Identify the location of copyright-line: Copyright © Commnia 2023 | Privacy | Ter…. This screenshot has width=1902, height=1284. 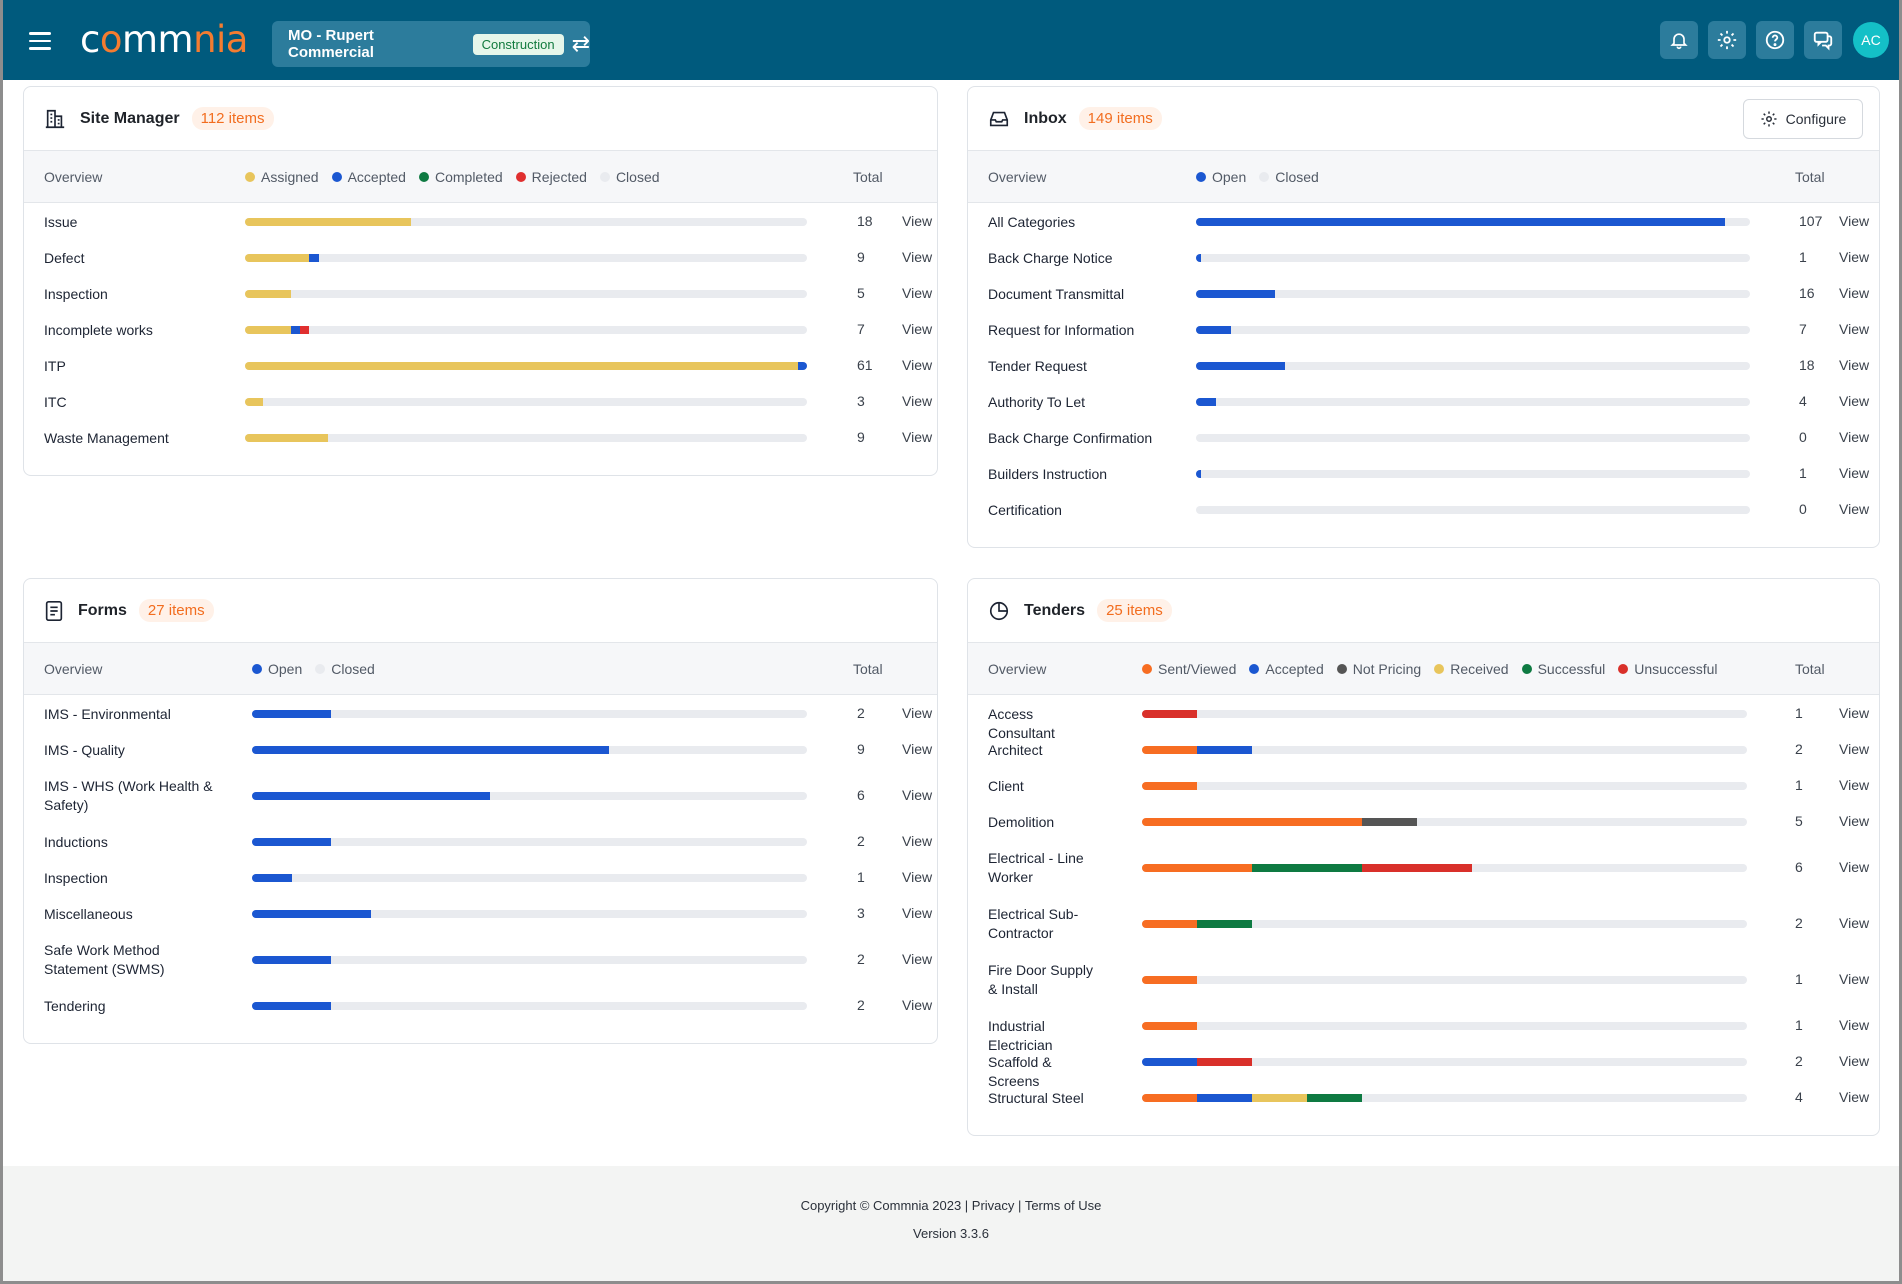
(951, 1205).